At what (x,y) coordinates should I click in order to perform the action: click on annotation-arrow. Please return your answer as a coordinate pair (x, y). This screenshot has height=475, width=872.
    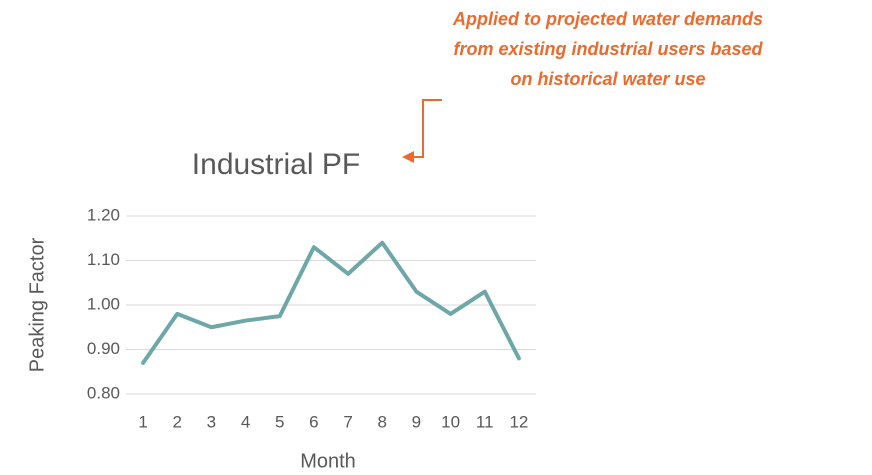
    Looking at the image, I should click on (428, 128).